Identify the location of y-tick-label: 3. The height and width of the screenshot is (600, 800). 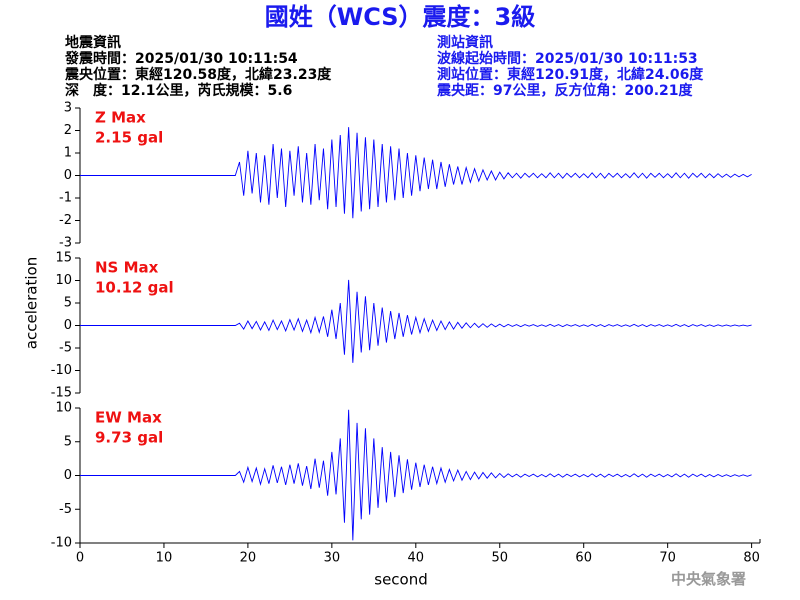
(68, 108).